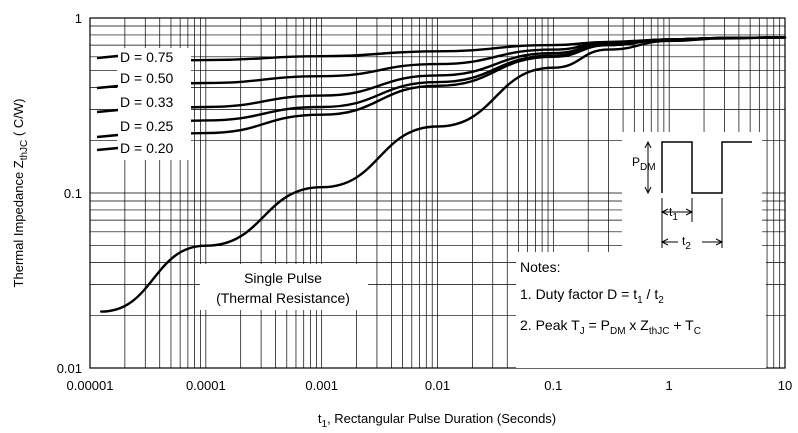  I want to click on single-pulse-label: Single Pulse, so click(283, 278).